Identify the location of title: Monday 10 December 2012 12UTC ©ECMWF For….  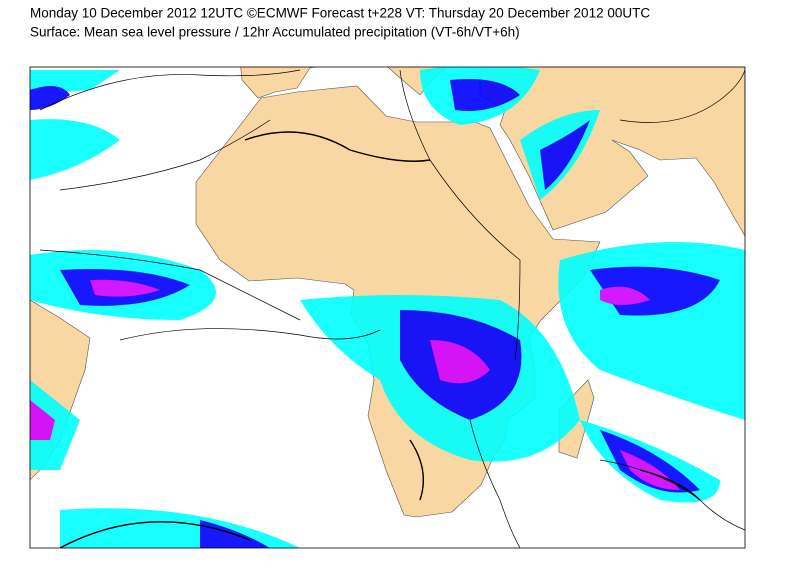
(340, 13).